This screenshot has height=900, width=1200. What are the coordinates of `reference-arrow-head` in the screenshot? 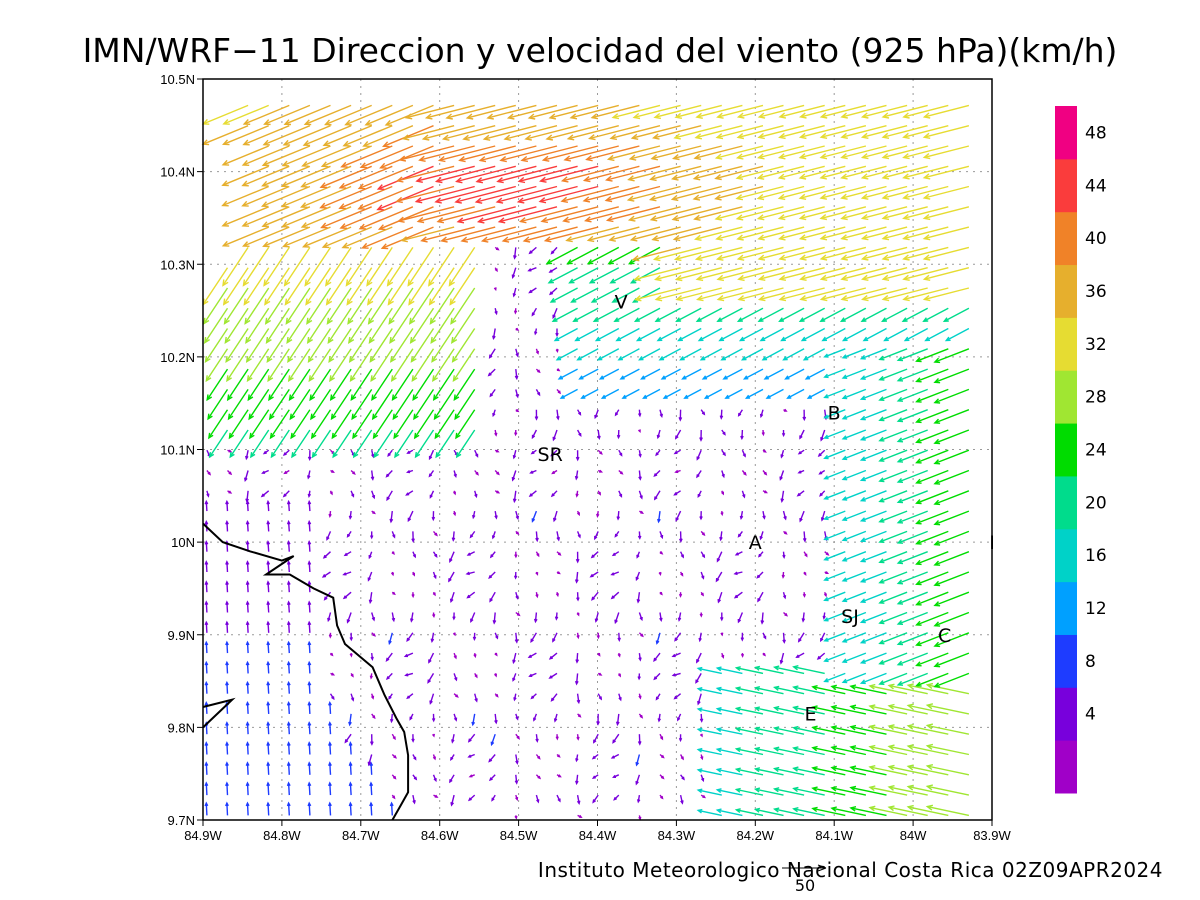 It's located at (822, 868).